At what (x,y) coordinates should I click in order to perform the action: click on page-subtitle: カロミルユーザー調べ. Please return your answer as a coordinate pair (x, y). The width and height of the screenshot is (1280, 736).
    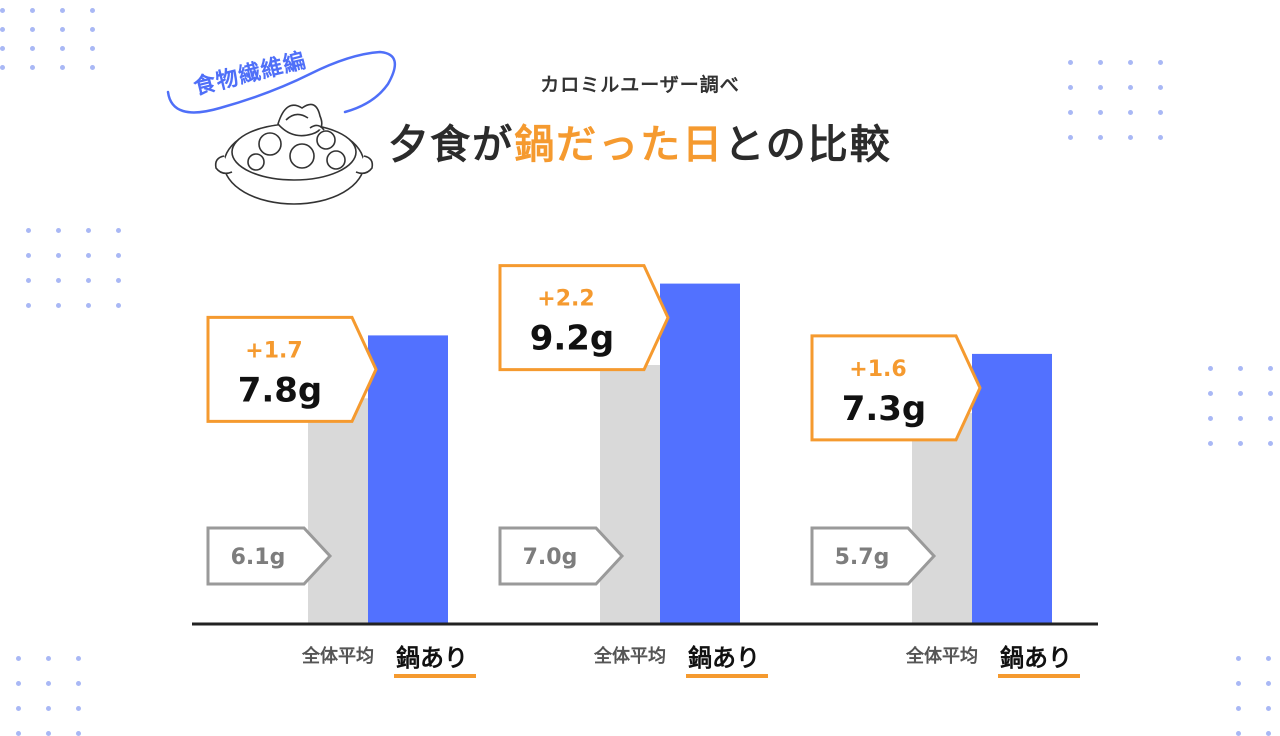
    Looking at the image, I should click on (640, 85).